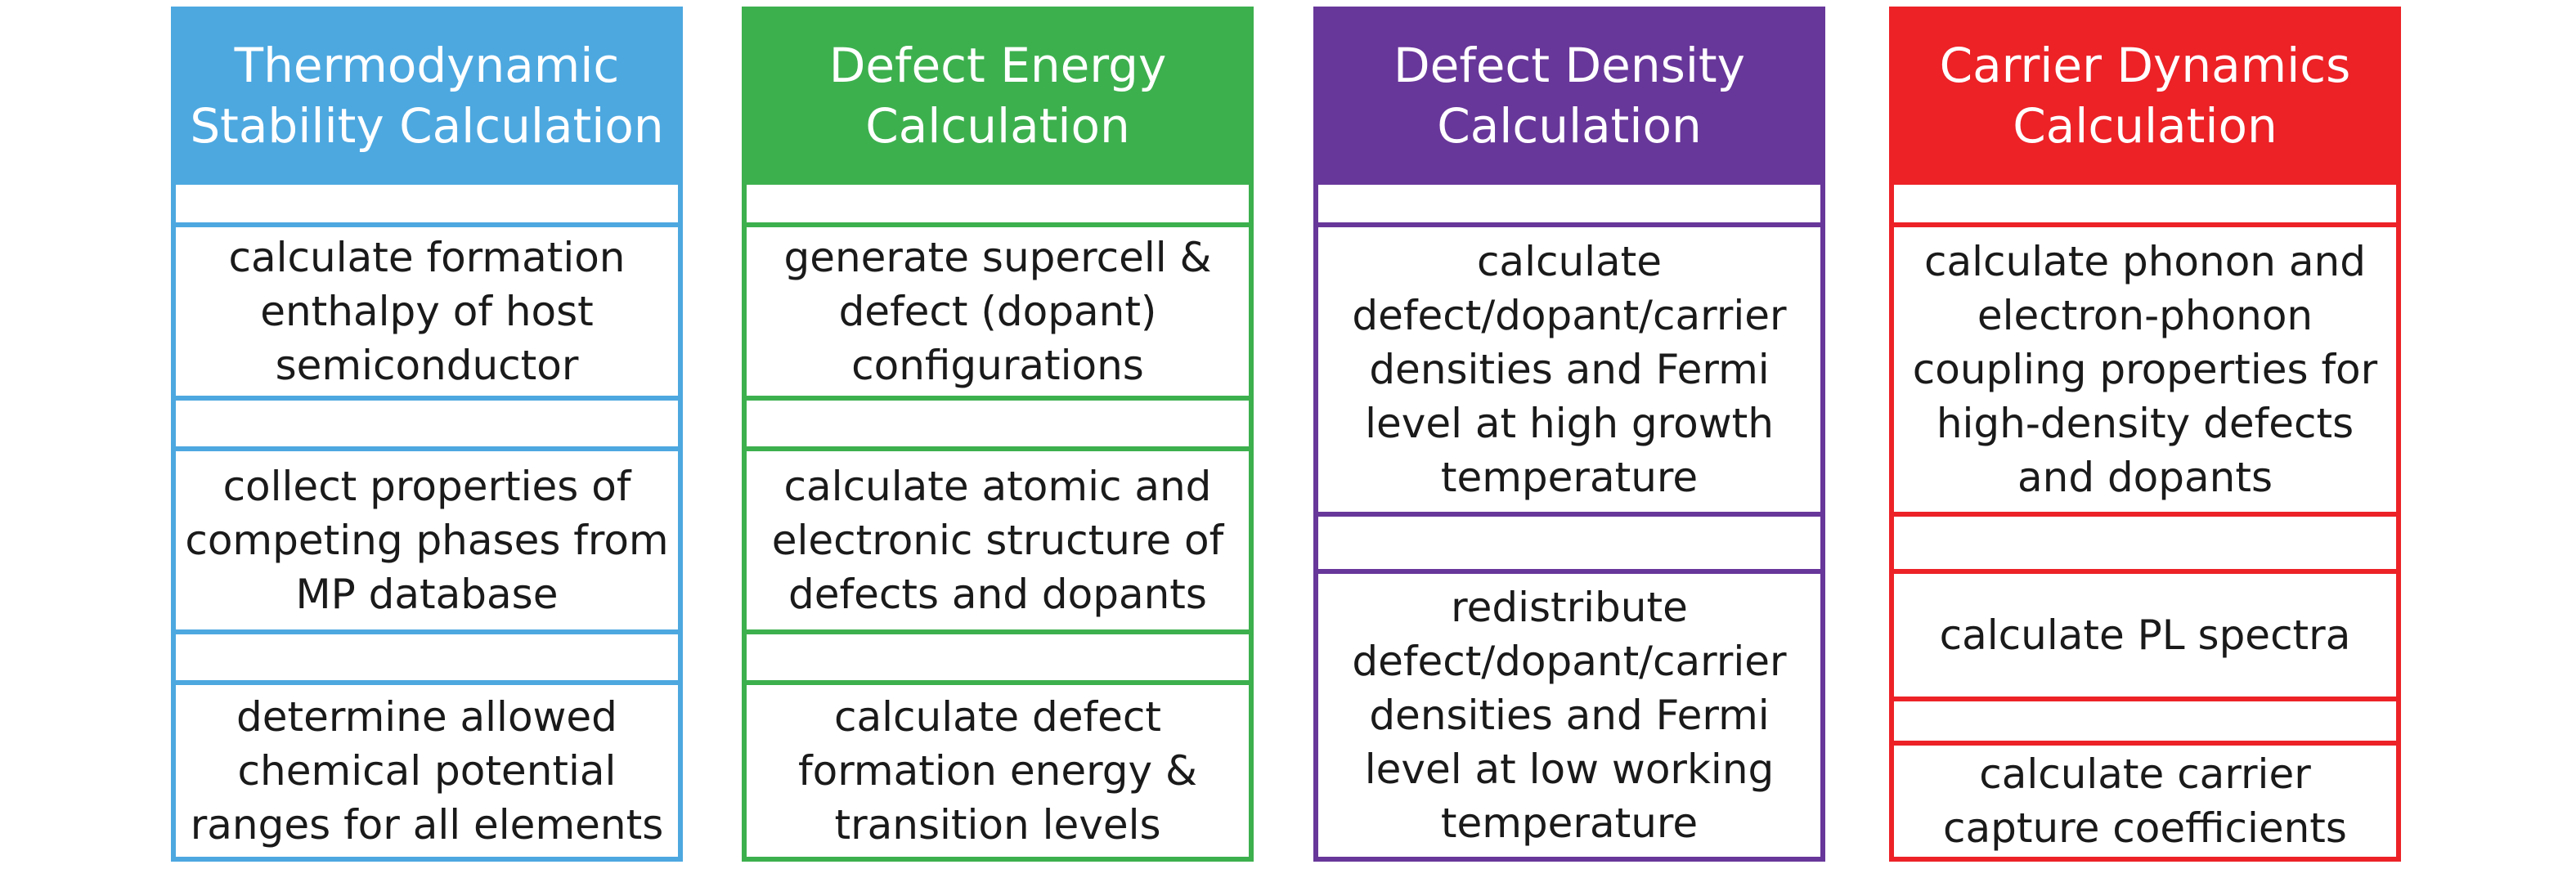 This screenshot has height=869, width=2576. What do you see at coordinates (998, 65) in the screenshot?
I see `header-line: Defect Energy` at bounding box center [998, 65].